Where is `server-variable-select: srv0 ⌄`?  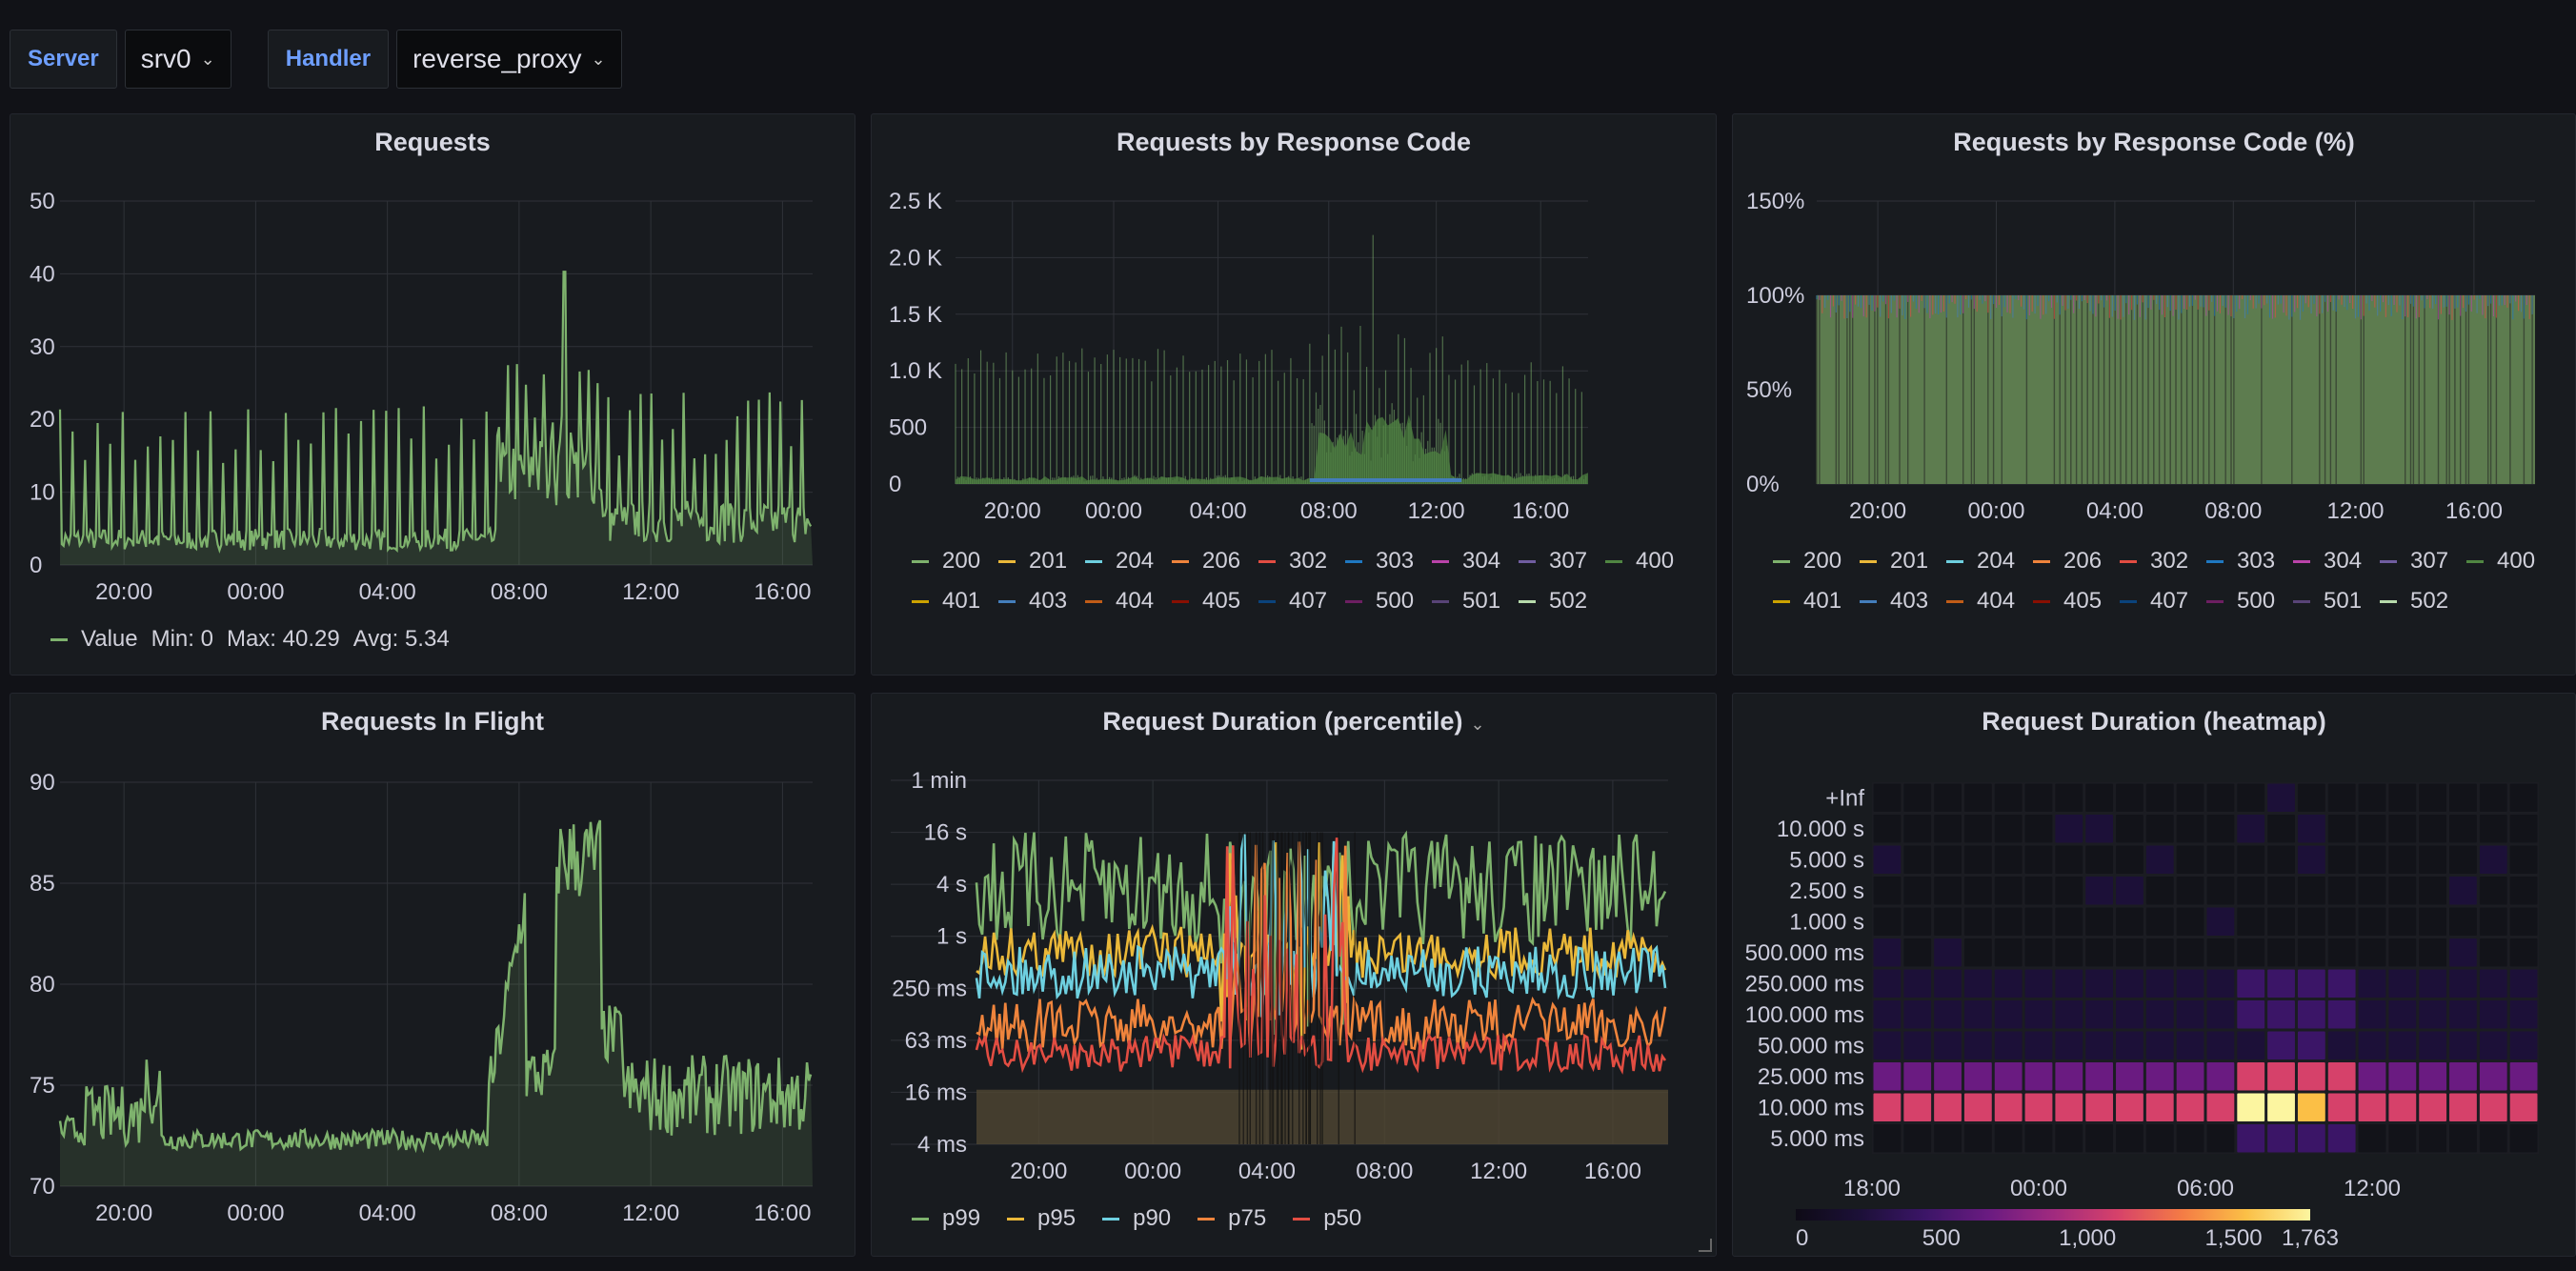
server-variable-select: srv0 ⌄ is located at coordinates (178, 59).